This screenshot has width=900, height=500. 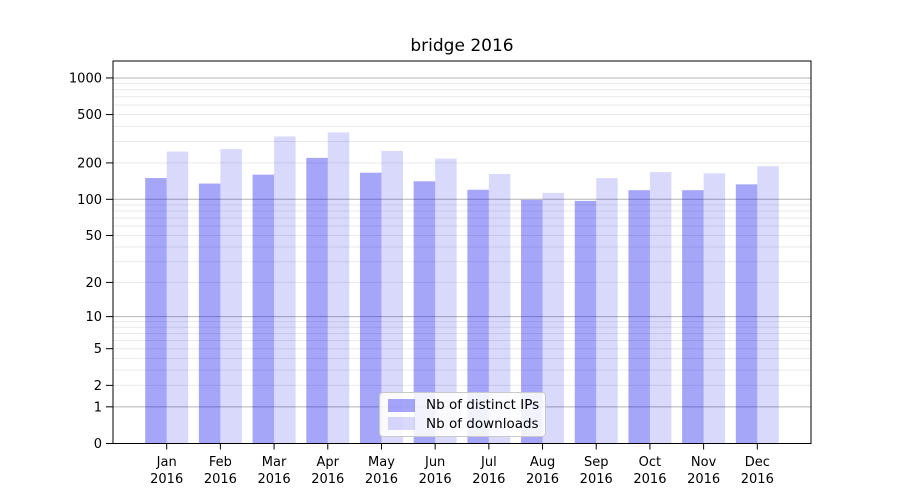 I want to click on bar-apr-downloads, so click(x=338, y=288).